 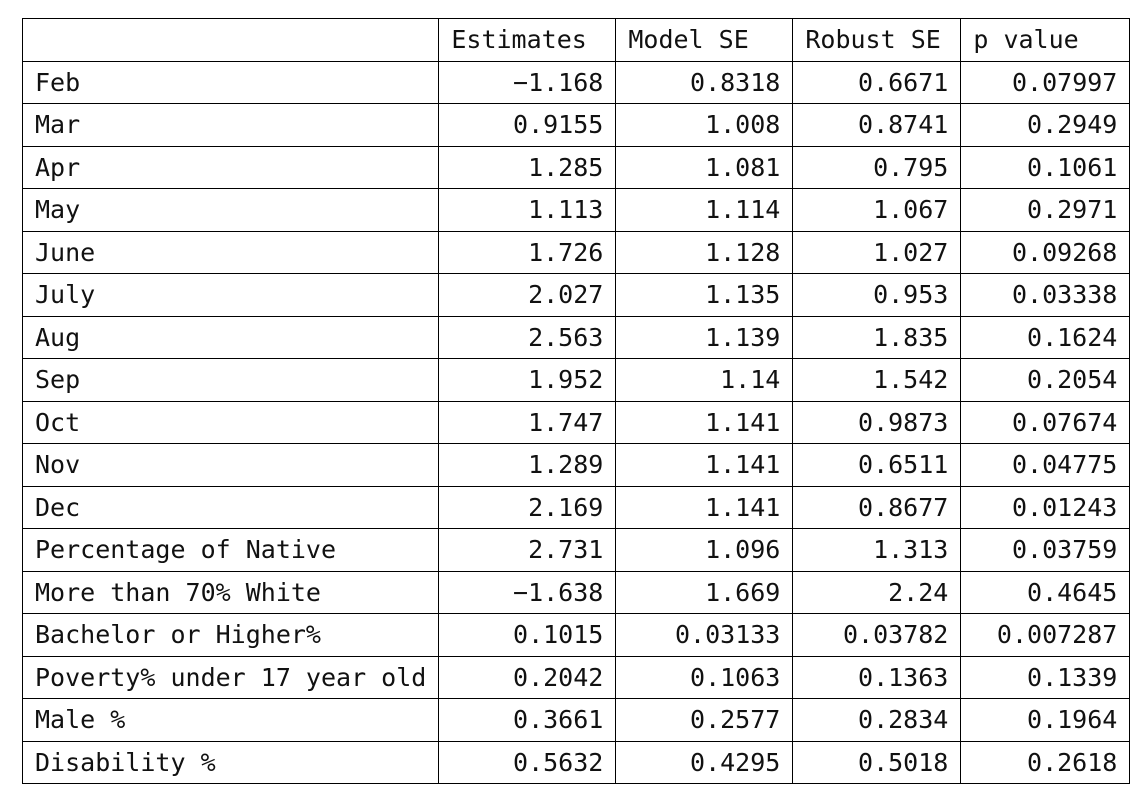 What do you see at coordinates (1045, 677) in the screenshot?
I see `cell-p-value: 0.1339` at bounding box center [1045, 677].